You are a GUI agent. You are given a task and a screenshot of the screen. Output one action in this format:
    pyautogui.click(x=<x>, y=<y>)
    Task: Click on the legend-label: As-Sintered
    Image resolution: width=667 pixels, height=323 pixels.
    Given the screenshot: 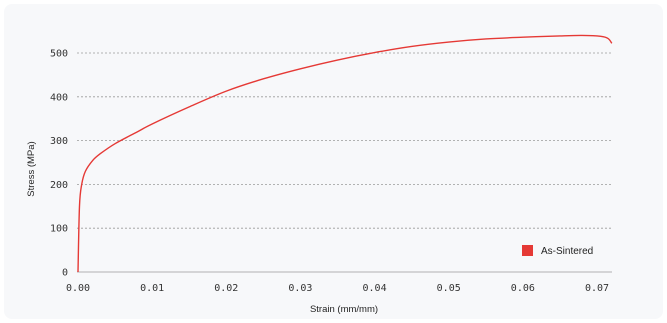 What is the action you would take?
    pyautogui.click(x=567, y=251)
    